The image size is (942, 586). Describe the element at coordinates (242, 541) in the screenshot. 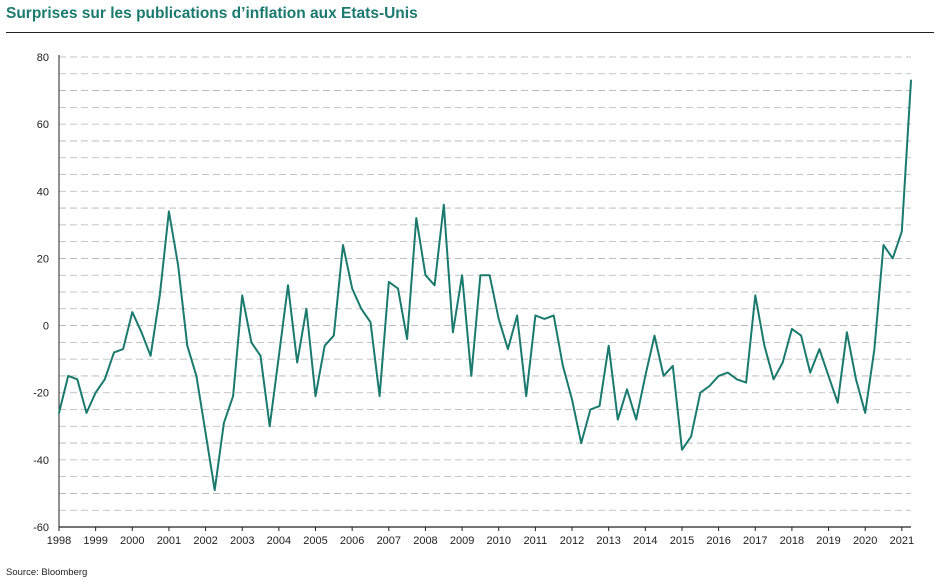

I see `x-tick-label: 2003` at that location.